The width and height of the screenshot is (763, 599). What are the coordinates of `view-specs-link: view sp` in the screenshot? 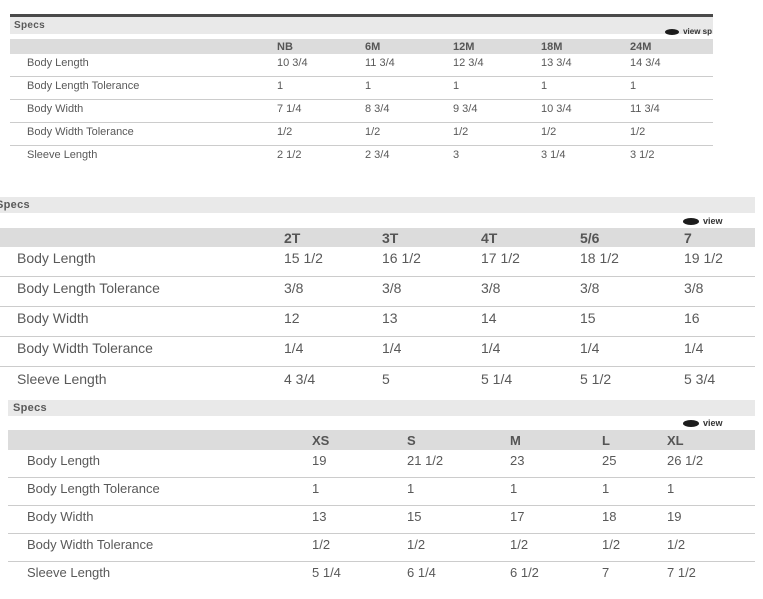 It's located at (688, 31).